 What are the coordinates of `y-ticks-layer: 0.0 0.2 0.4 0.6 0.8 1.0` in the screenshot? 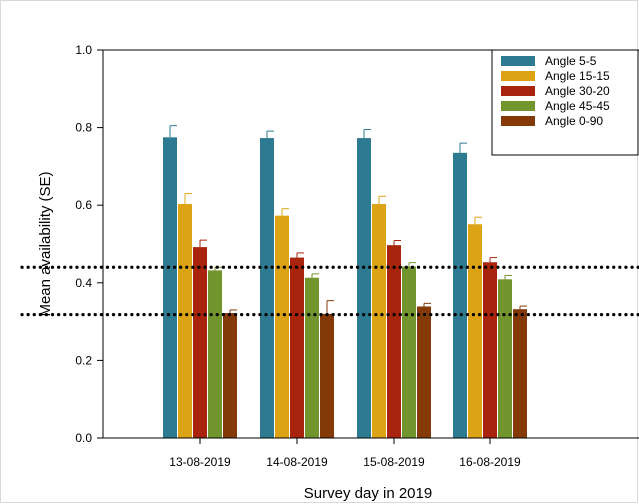 It's located at (89, 244).